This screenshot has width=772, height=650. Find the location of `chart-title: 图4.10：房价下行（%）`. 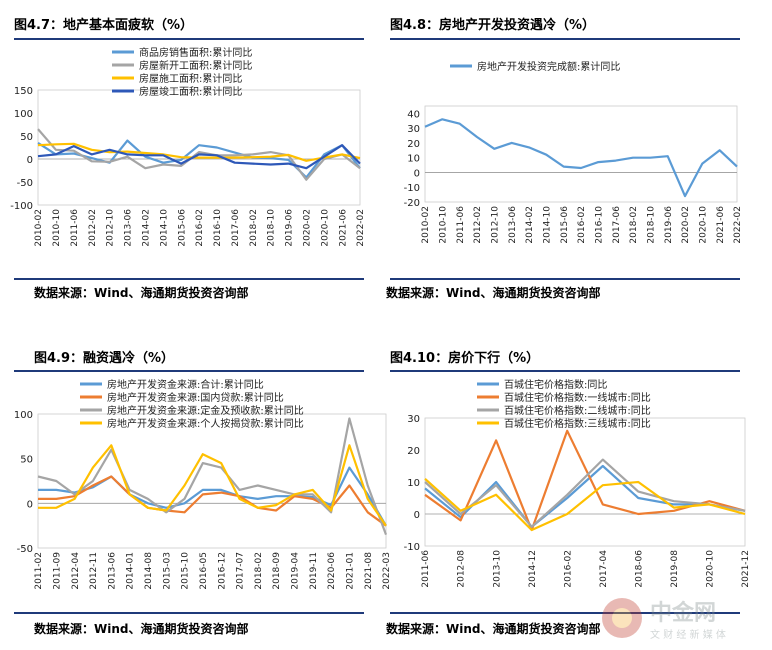

chart-title: 图4.10：房价下行（%） is located at coordinates (465, 358).